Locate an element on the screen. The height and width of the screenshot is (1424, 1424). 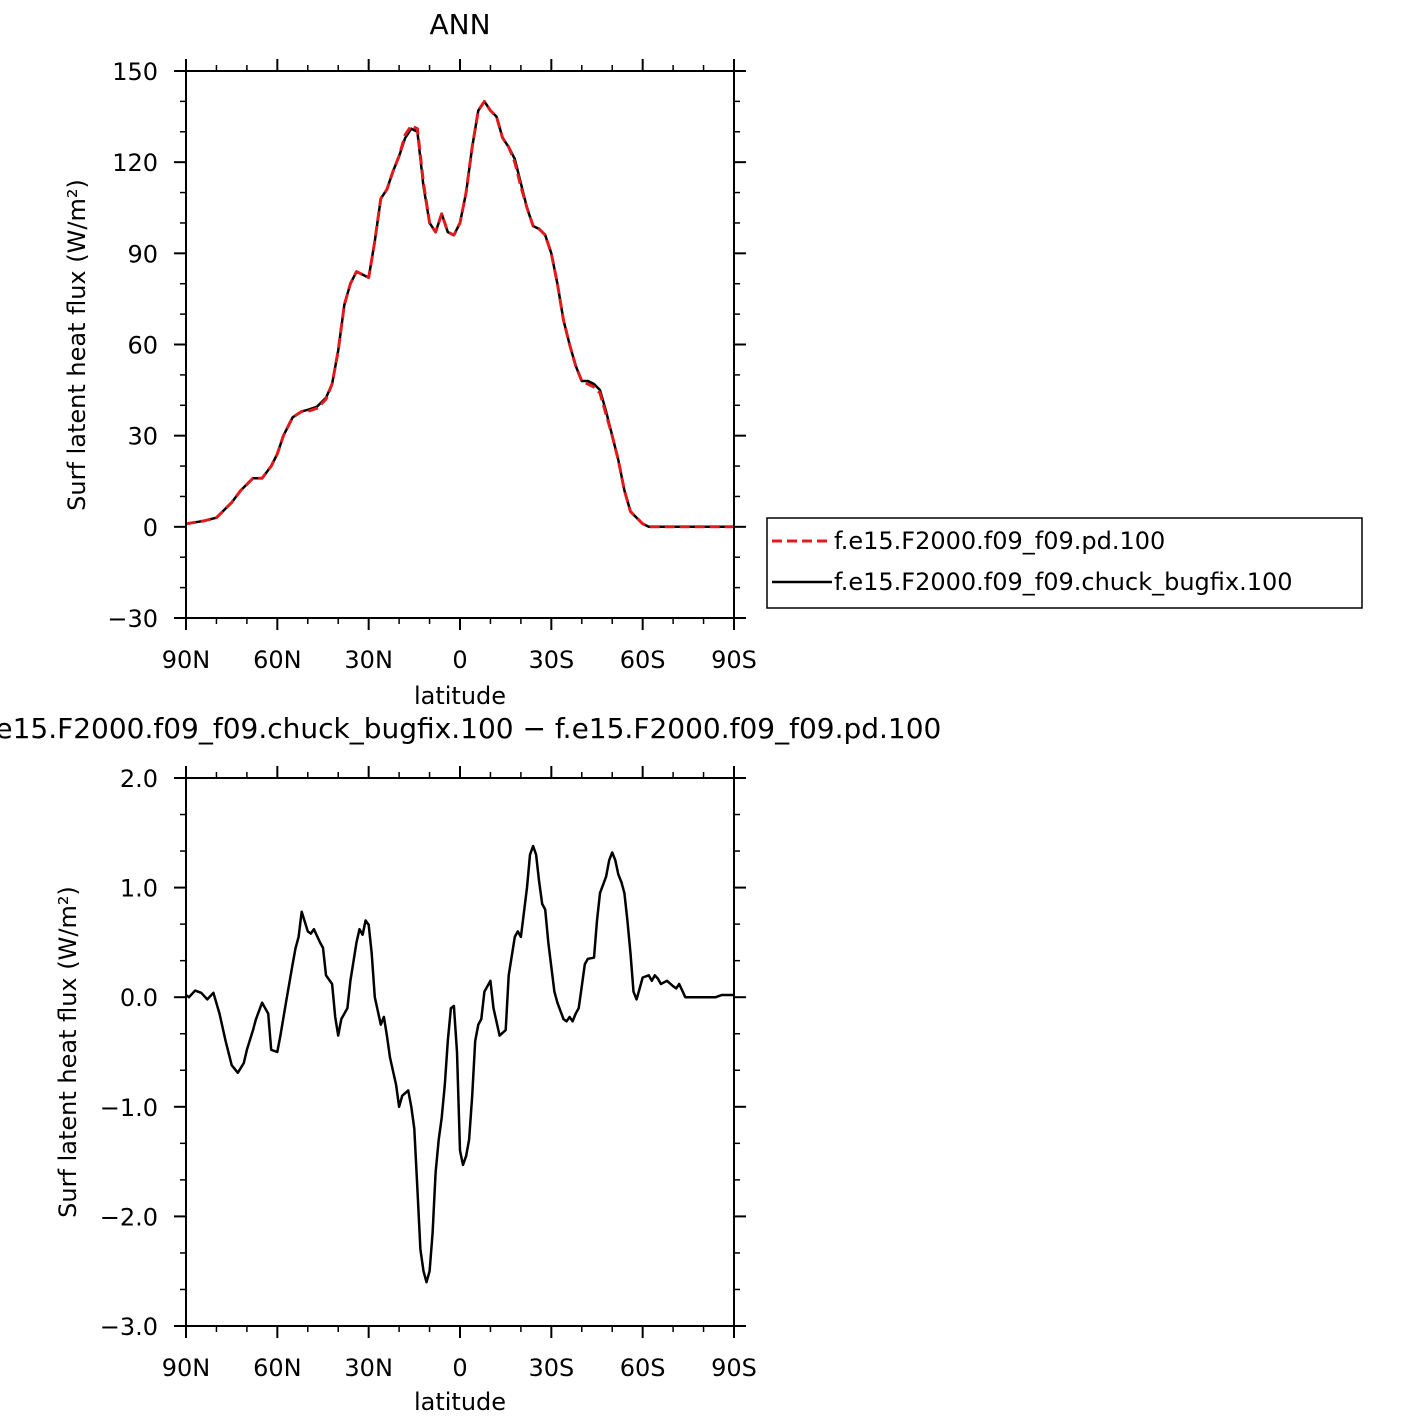
top-panel-x-axis-label: latitude is located at coordinates (460, 696).